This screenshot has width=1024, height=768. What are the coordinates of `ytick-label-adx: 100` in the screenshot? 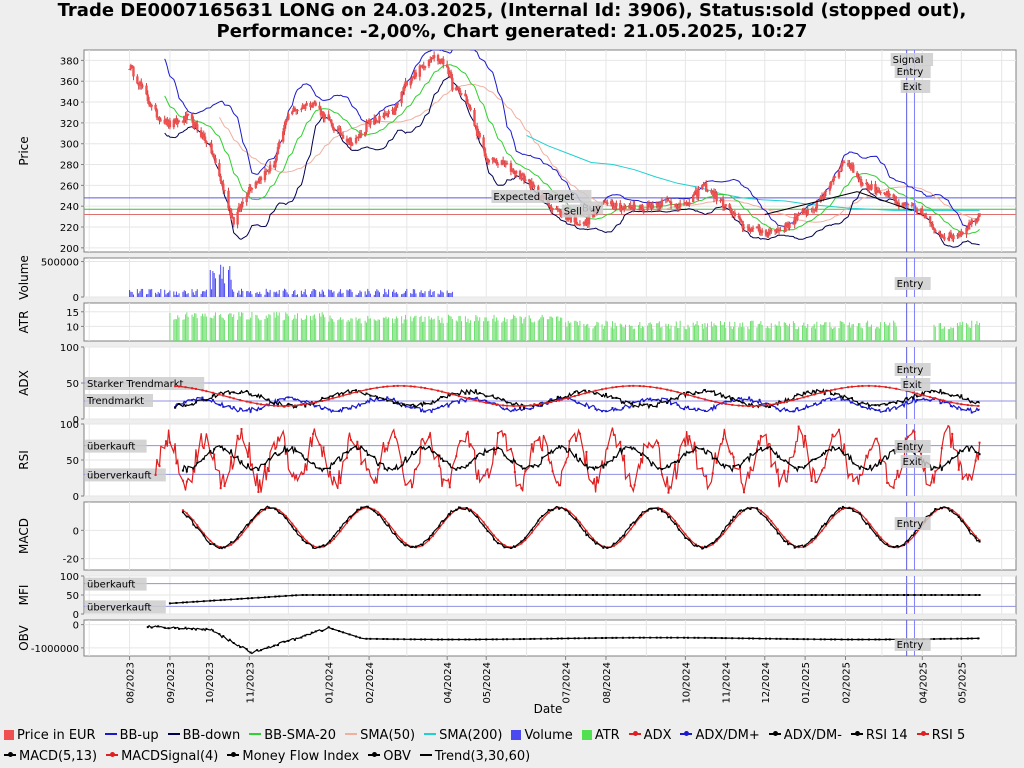 It's located at (69, 348).